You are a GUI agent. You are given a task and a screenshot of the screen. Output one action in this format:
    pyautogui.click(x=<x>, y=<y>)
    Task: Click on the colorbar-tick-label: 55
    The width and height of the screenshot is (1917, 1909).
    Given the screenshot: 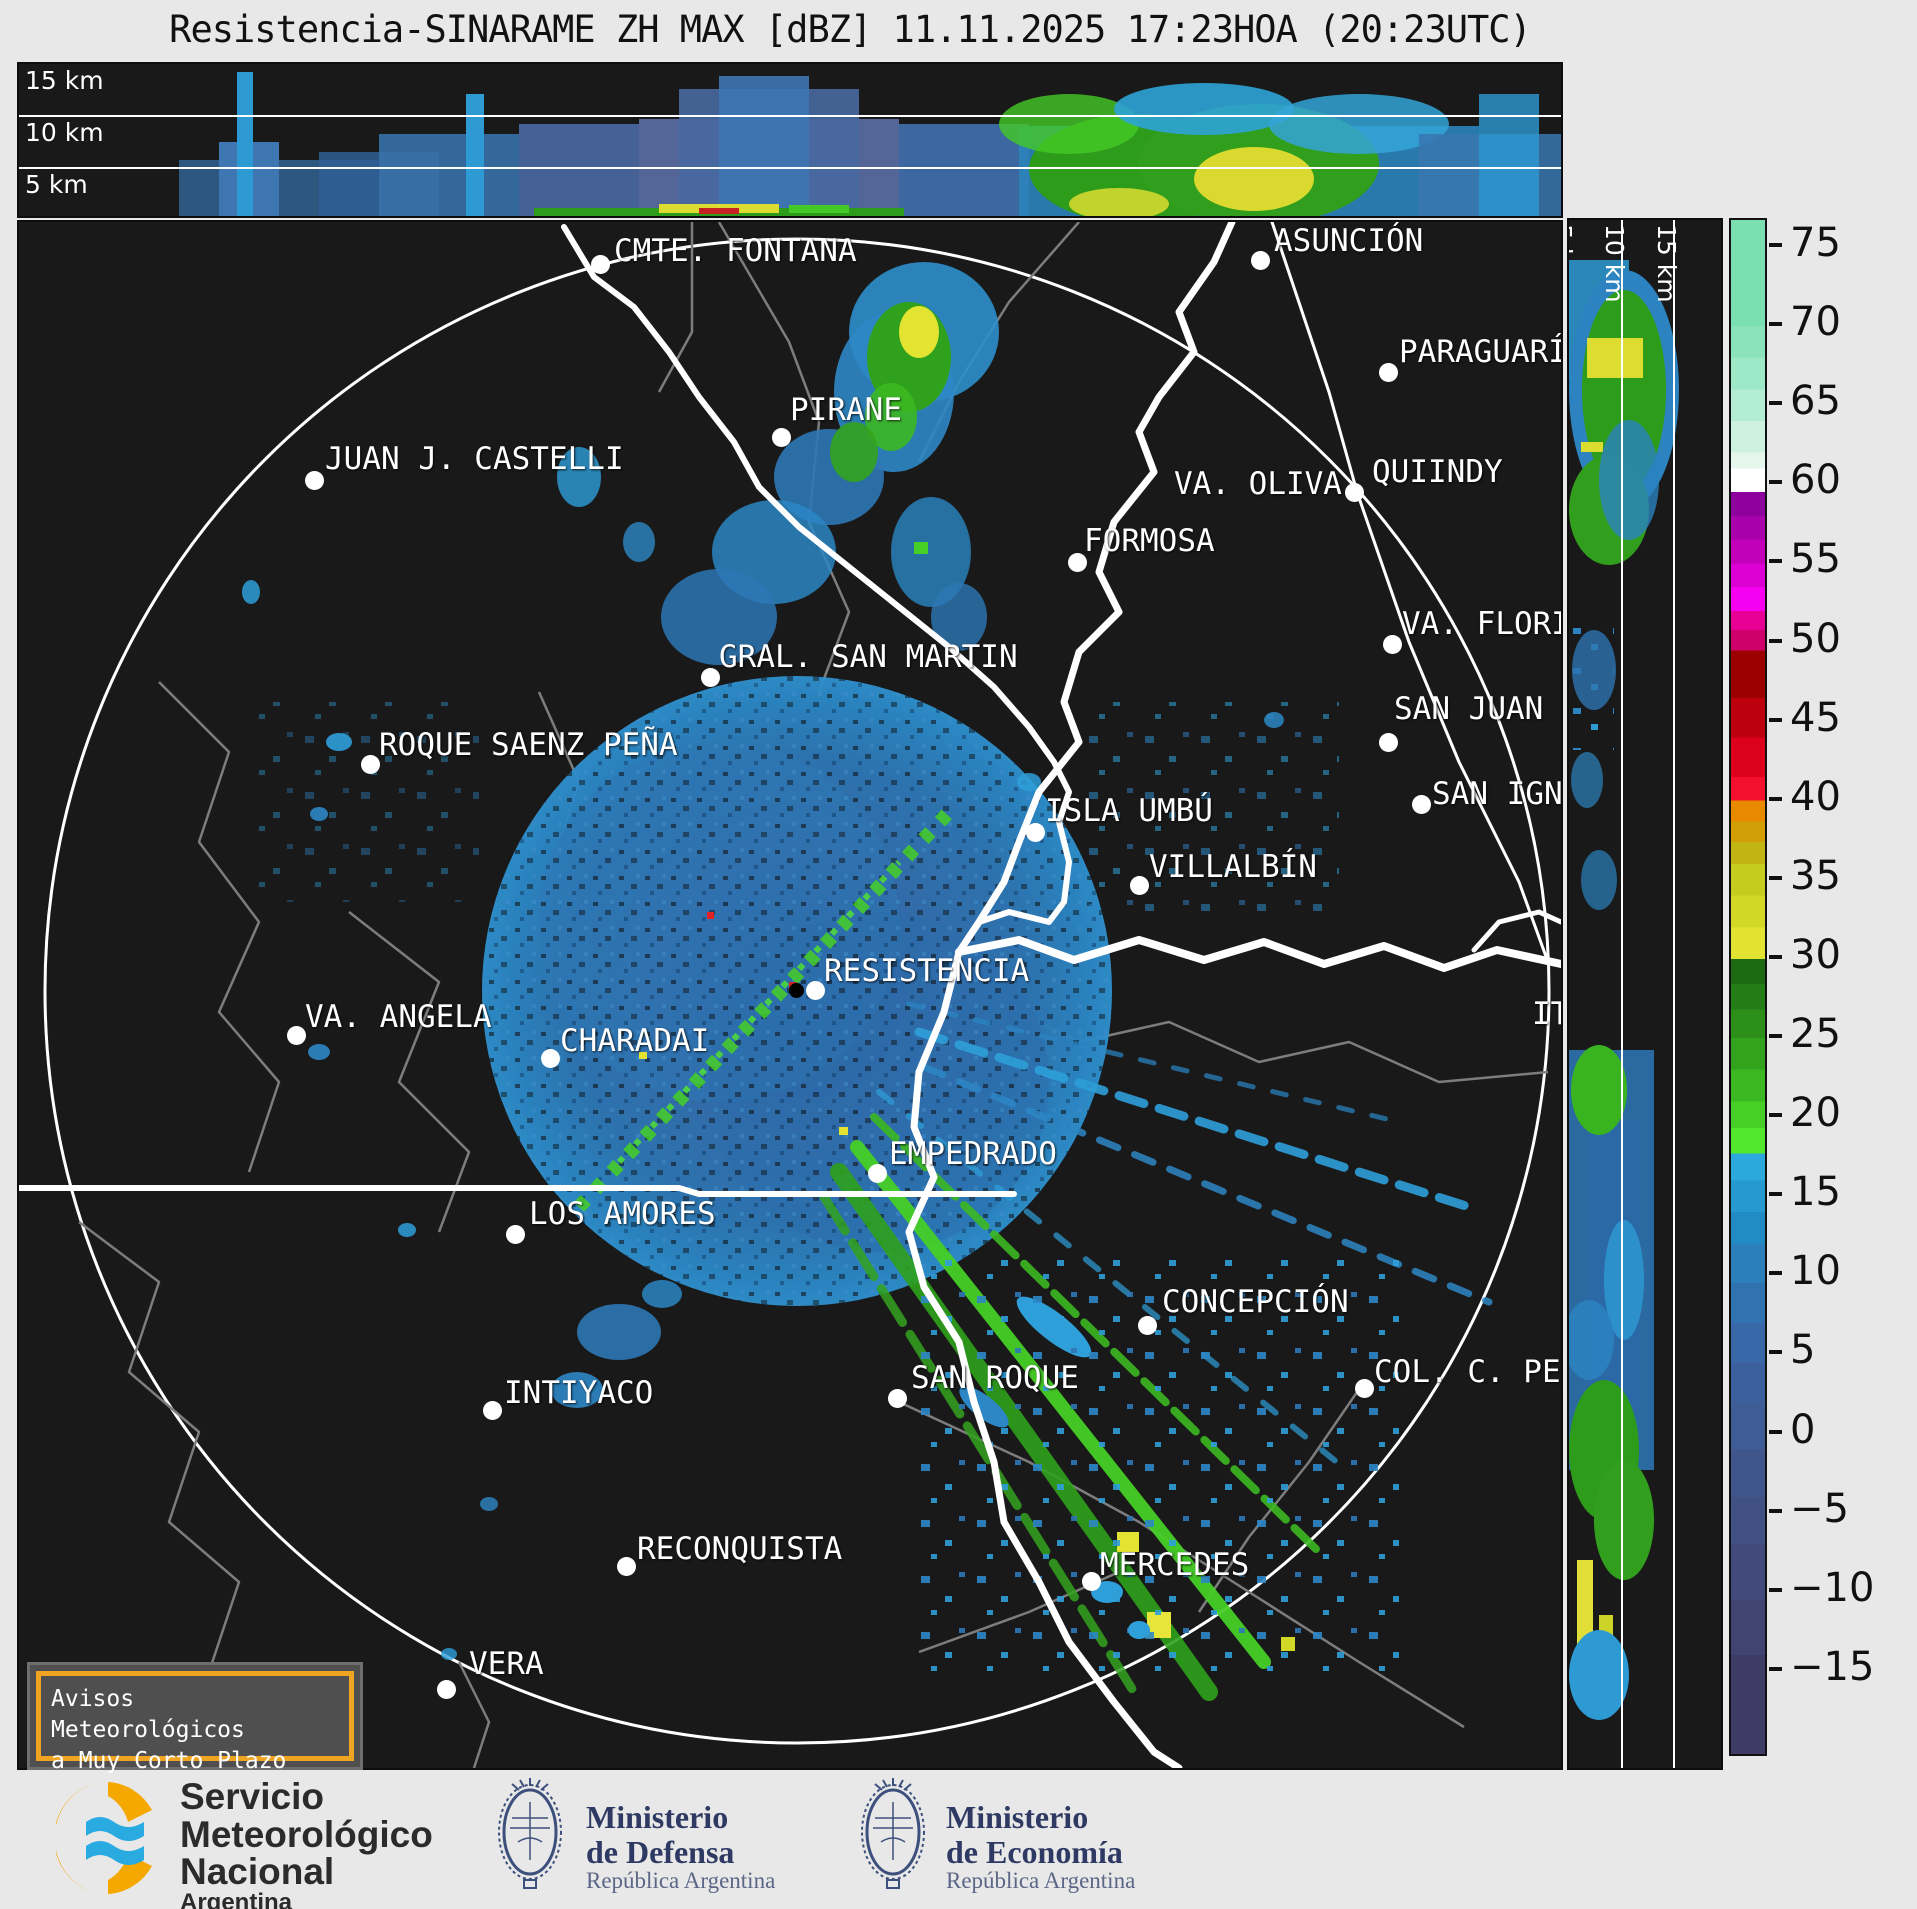 What is the action you would take?
    pyautogui.click(x=1815, y=559)
    